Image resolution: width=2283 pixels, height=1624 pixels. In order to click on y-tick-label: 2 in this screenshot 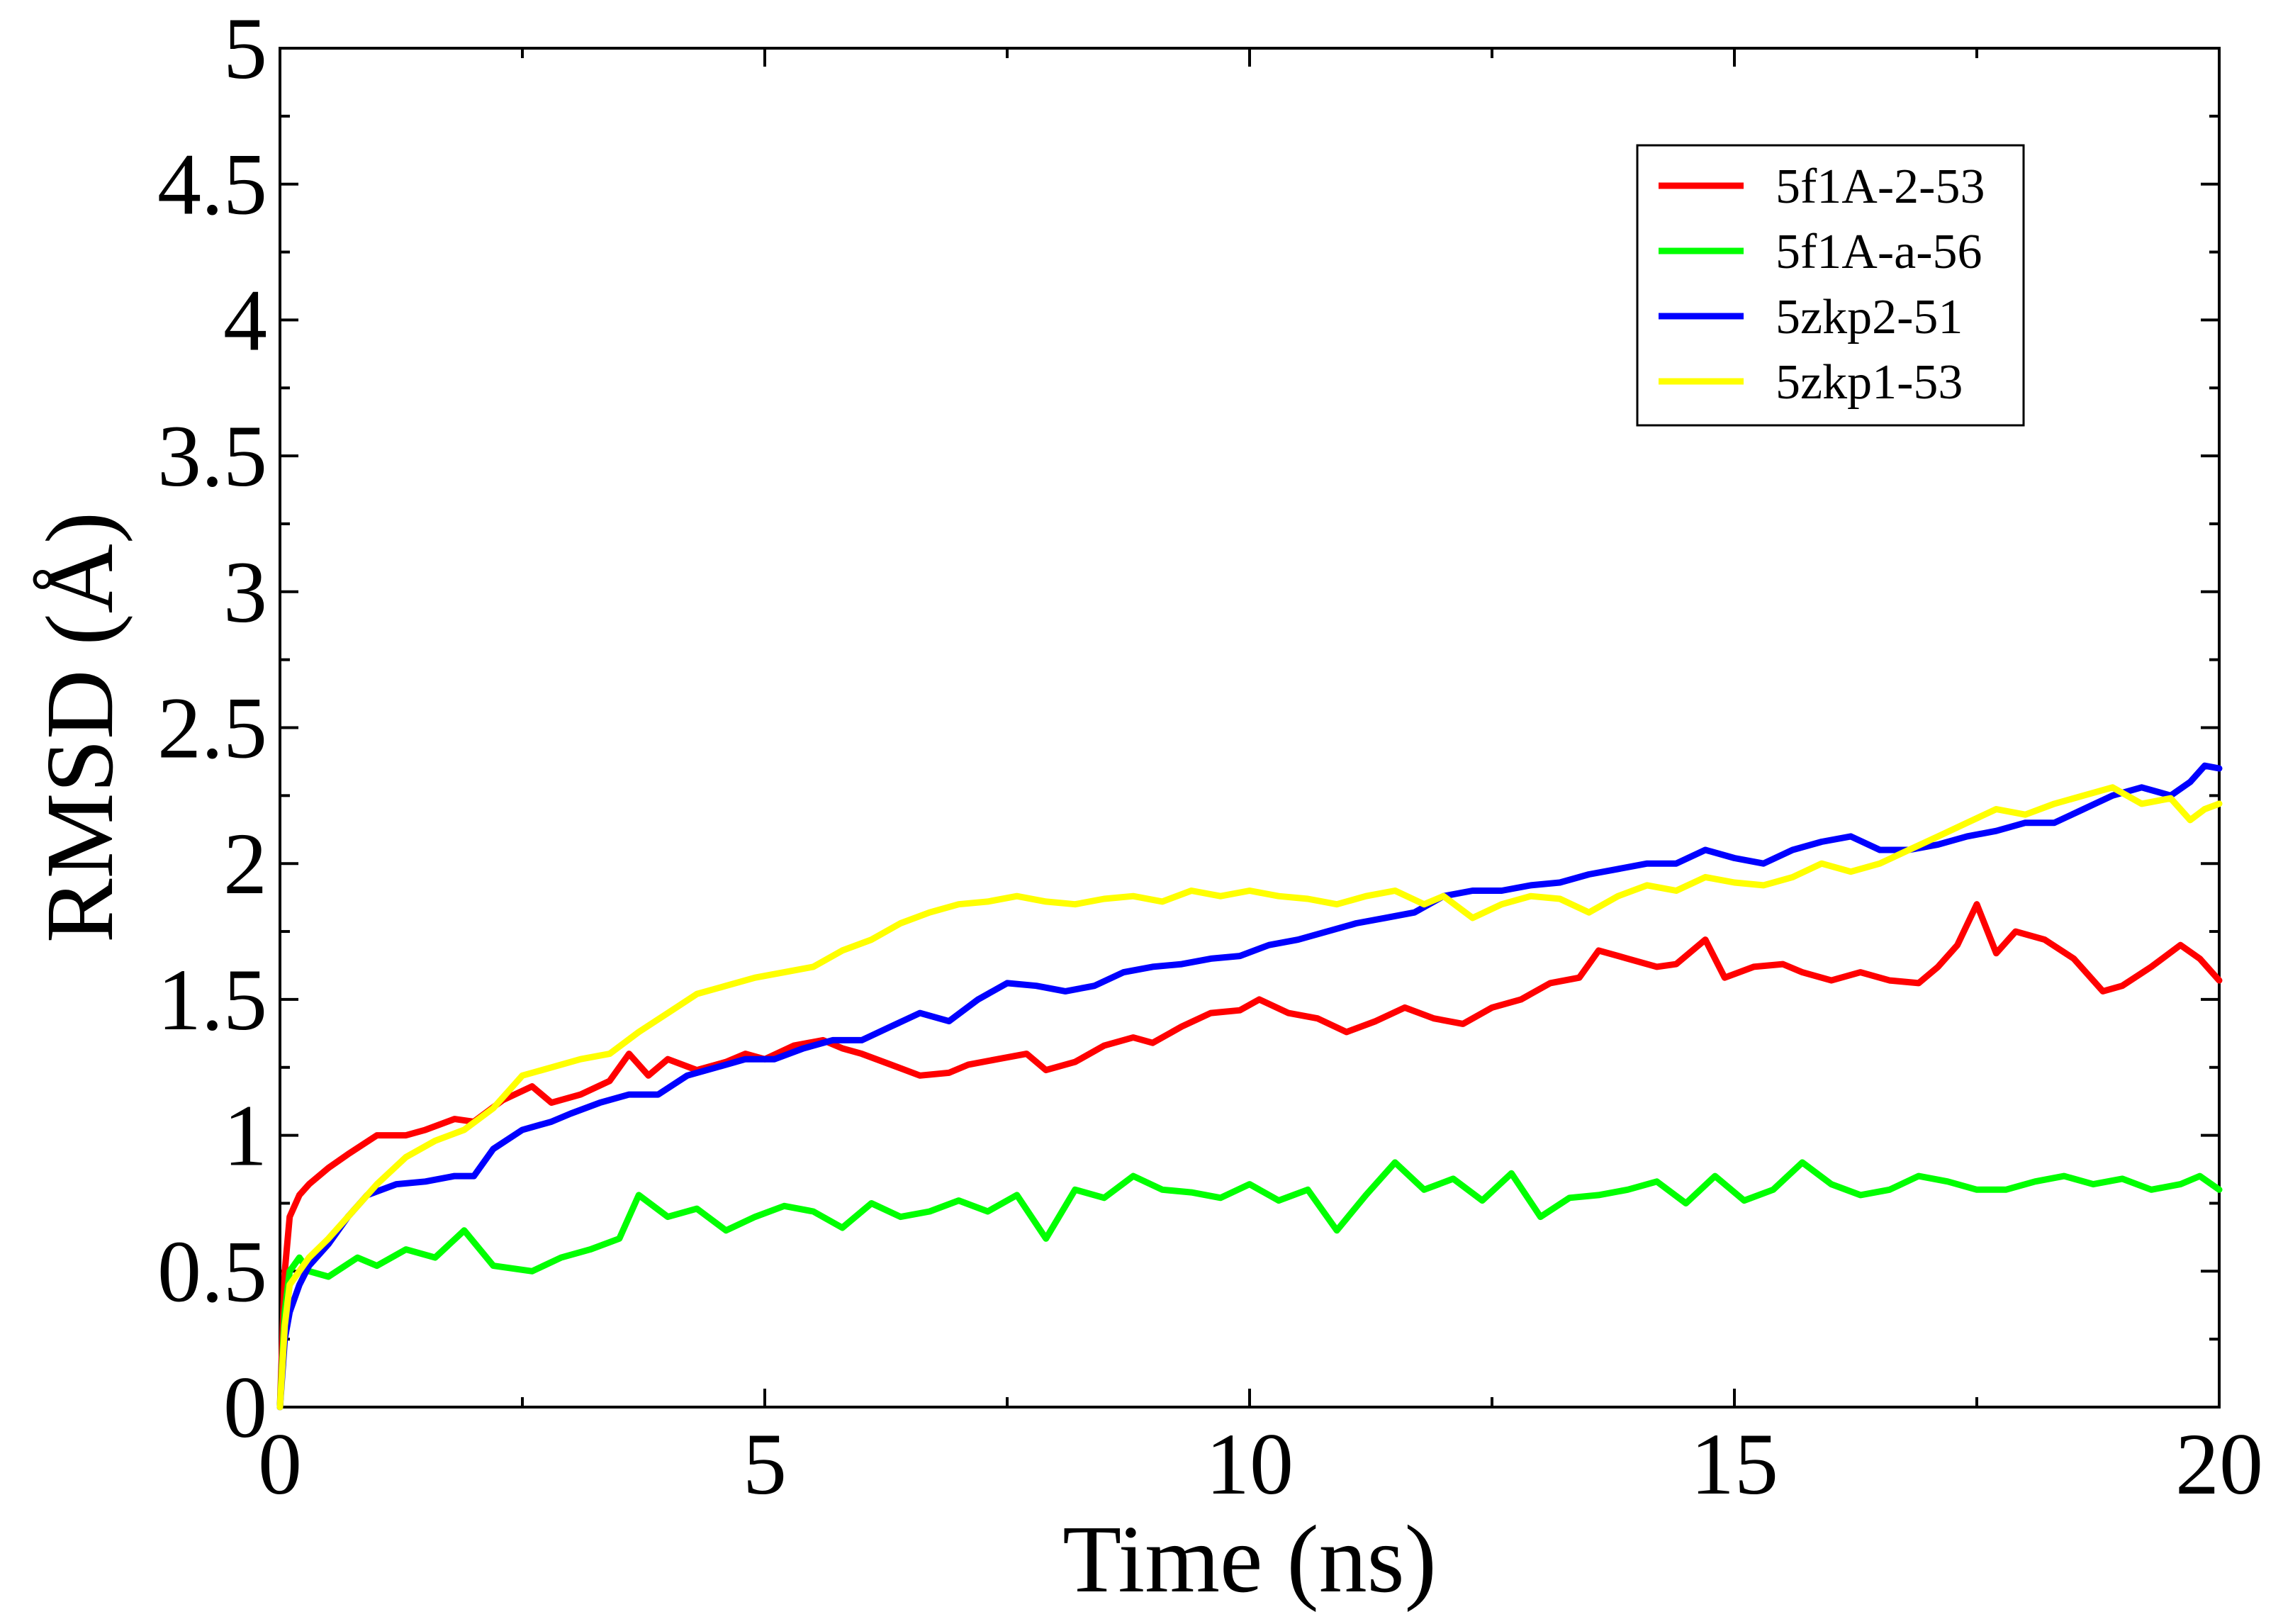, I will do `click(245, 863)`.